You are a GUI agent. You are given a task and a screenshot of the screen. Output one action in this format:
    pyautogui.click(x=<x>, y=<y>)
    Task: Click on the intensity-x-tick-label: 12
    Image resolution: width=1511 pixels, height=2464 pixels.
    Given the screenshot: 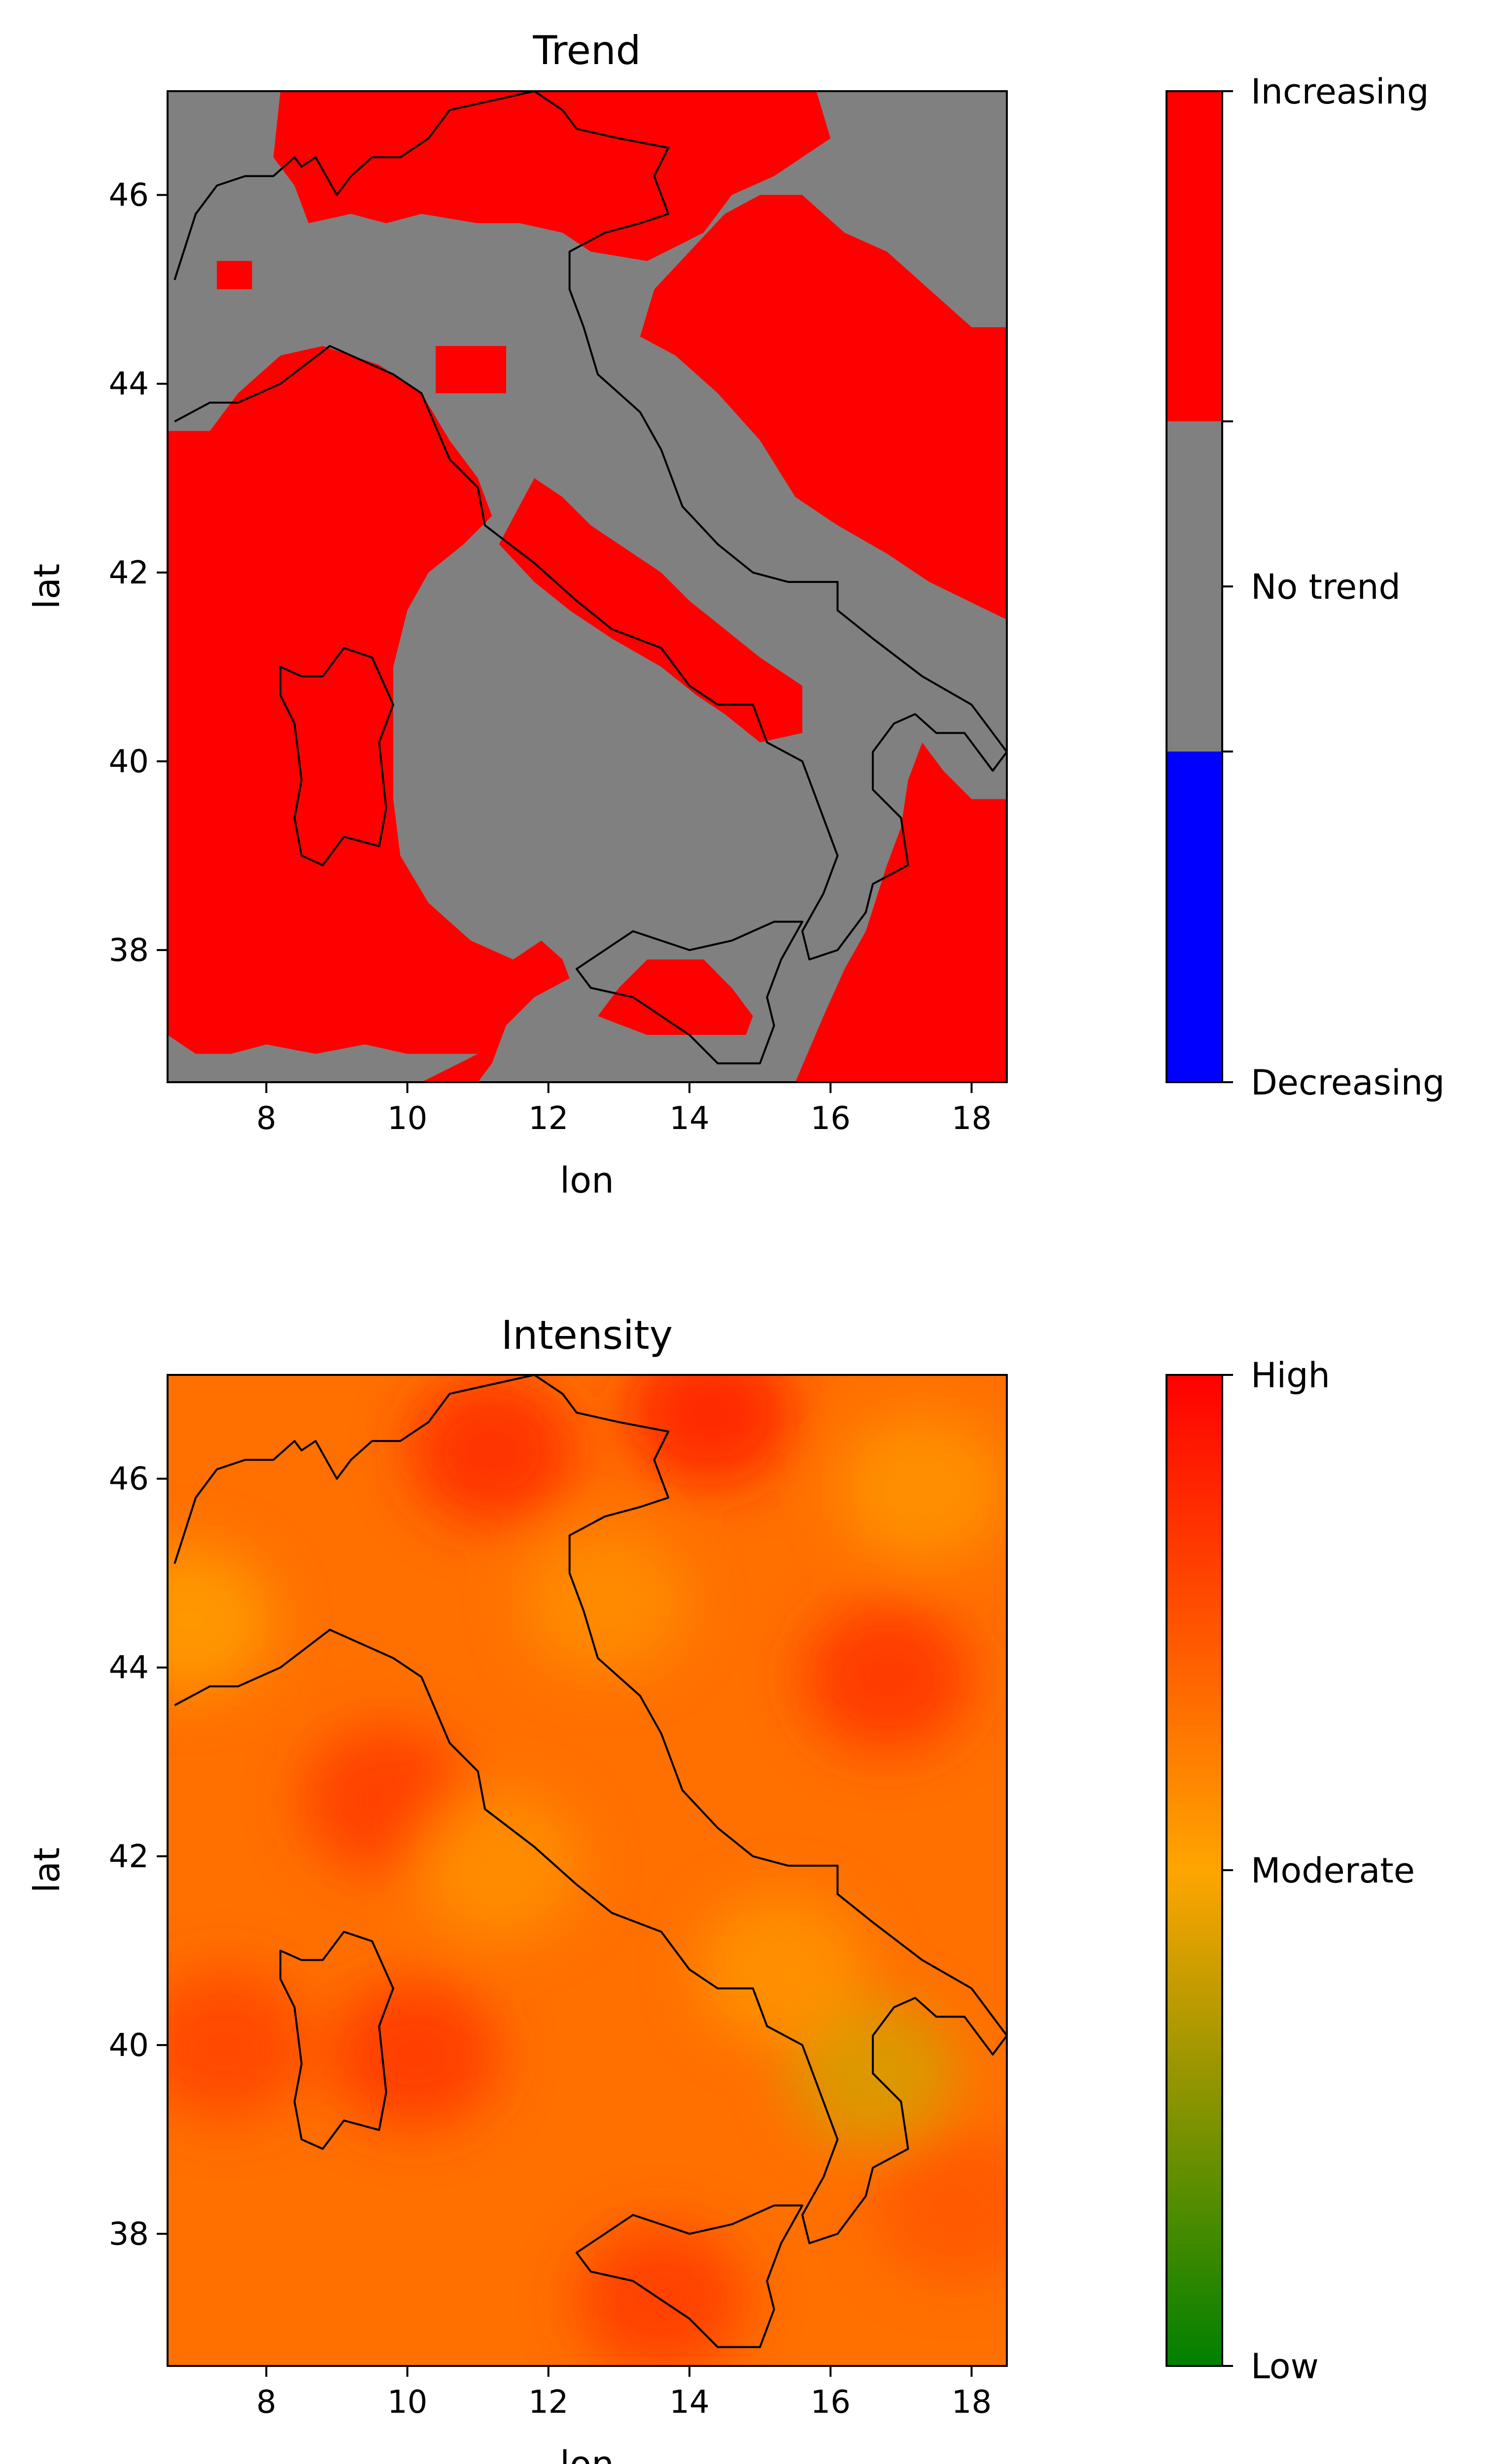 What is the action you would take?
    pyautogui.click(x=548, y=2402)
    